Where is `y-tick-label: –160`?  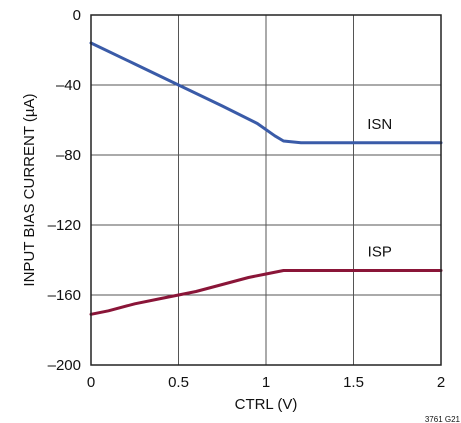
y-tick-label: –160 is located at coordinates (64, 295).